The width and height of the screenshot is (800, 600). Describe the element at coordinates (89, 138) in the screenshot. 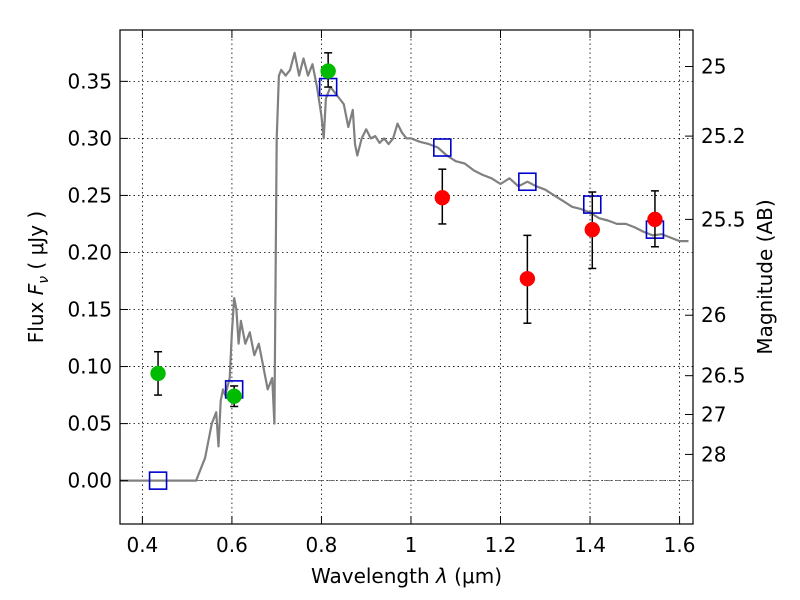

I see `y-tick-label: 0.30` at that location.